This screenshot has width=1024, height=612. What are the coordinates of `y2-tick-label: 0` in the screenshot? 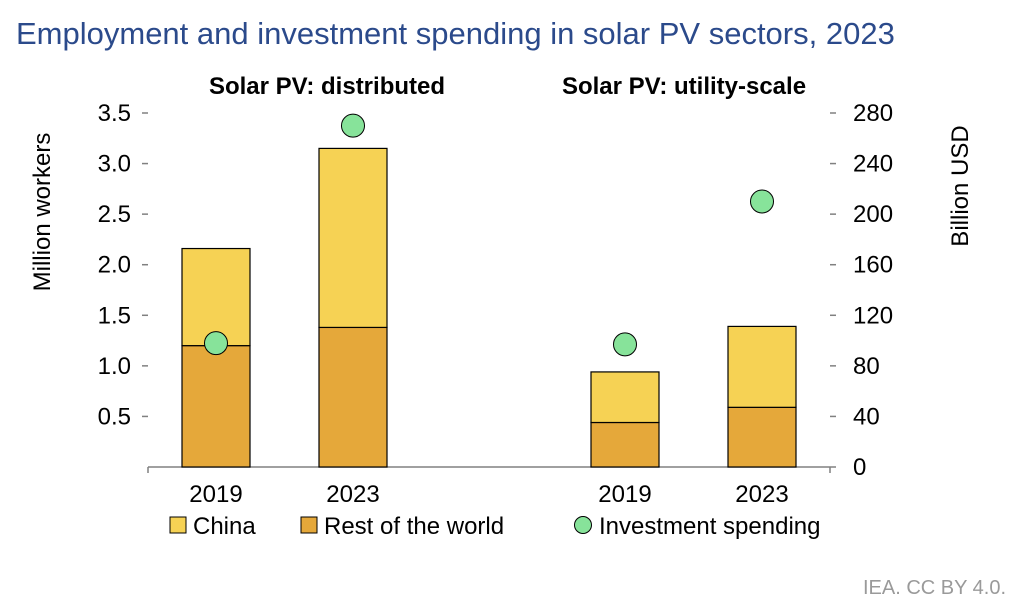 It's located at (859, 467).